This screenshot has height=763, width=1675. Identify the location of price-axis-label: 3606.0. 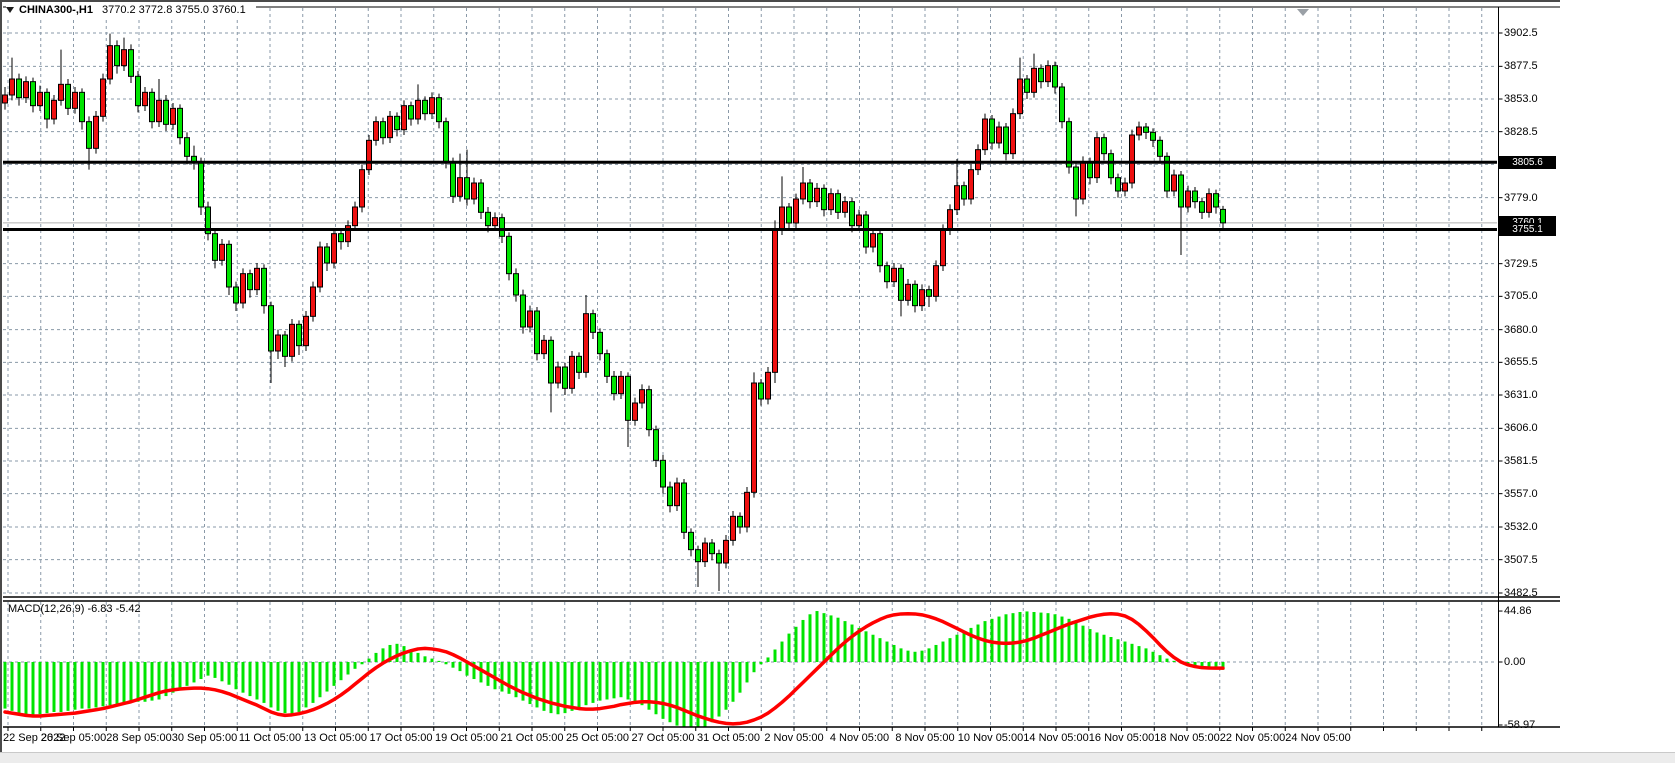
(1521, 428).